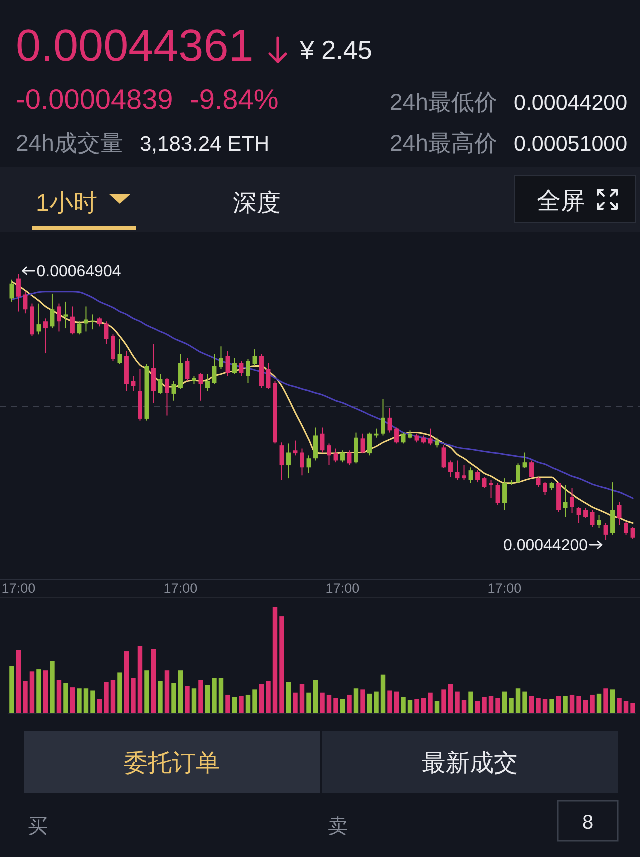  Describe the element at coordinates (335, 50) in the screenshot. I see `text: ¥ 2.45` at that location.